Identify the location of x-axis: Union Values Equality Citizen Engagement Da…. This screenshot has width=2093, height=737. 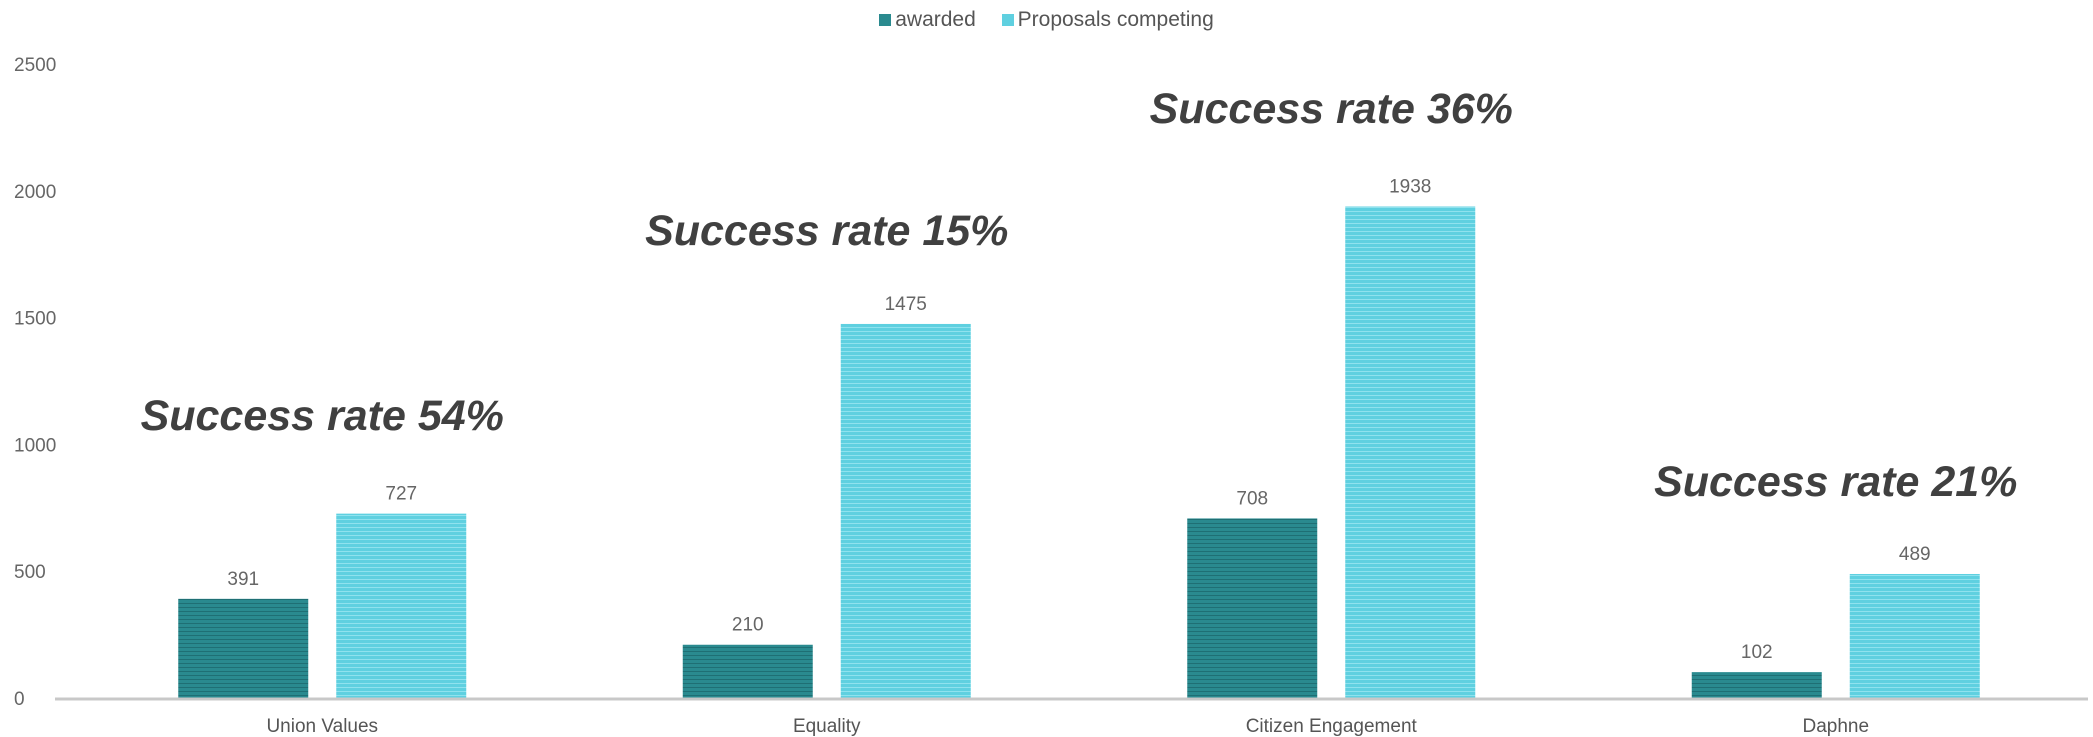
(1071, 717).